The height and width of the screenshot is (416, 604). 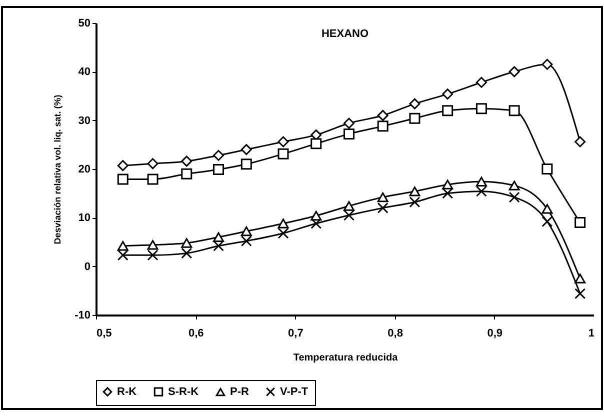 What do you see at coordinates (395, 334) in the screenshot?
I see `x-tick-label: 0,8` at bounding box center [395, 334].